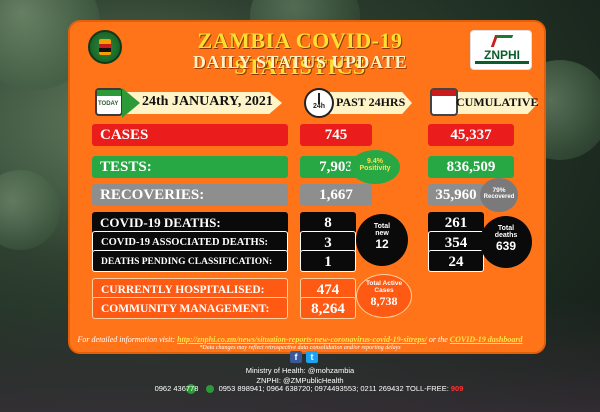 This screenshot has height=412, width=600. Describe the element at coordinates (176, 388) in the screenshot. I see `whatsapp-number: 0962 436778` at that location.